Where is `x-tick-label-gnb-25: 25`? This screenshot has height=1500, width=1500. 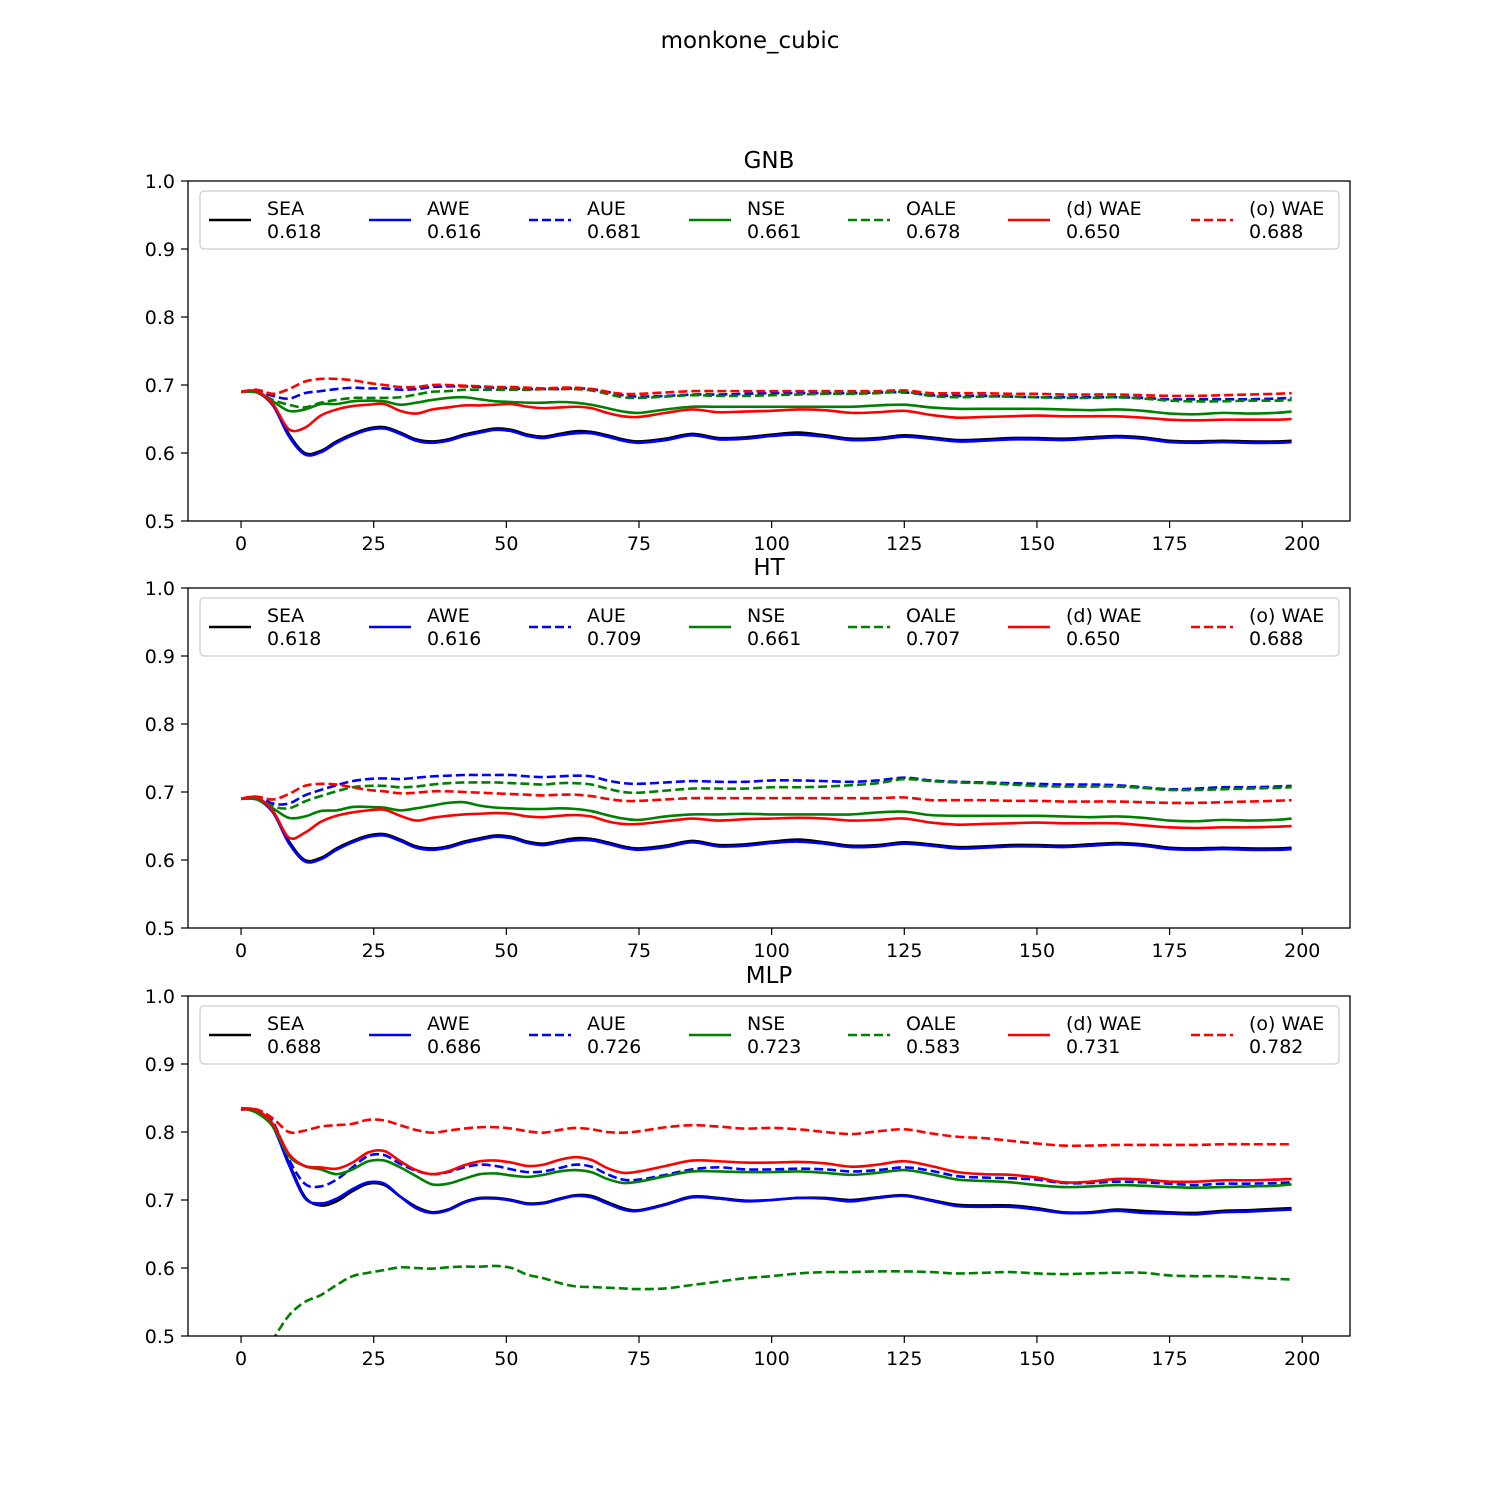
x-tick-label-gnb-25: 25 is located at coordinates (374, 544).